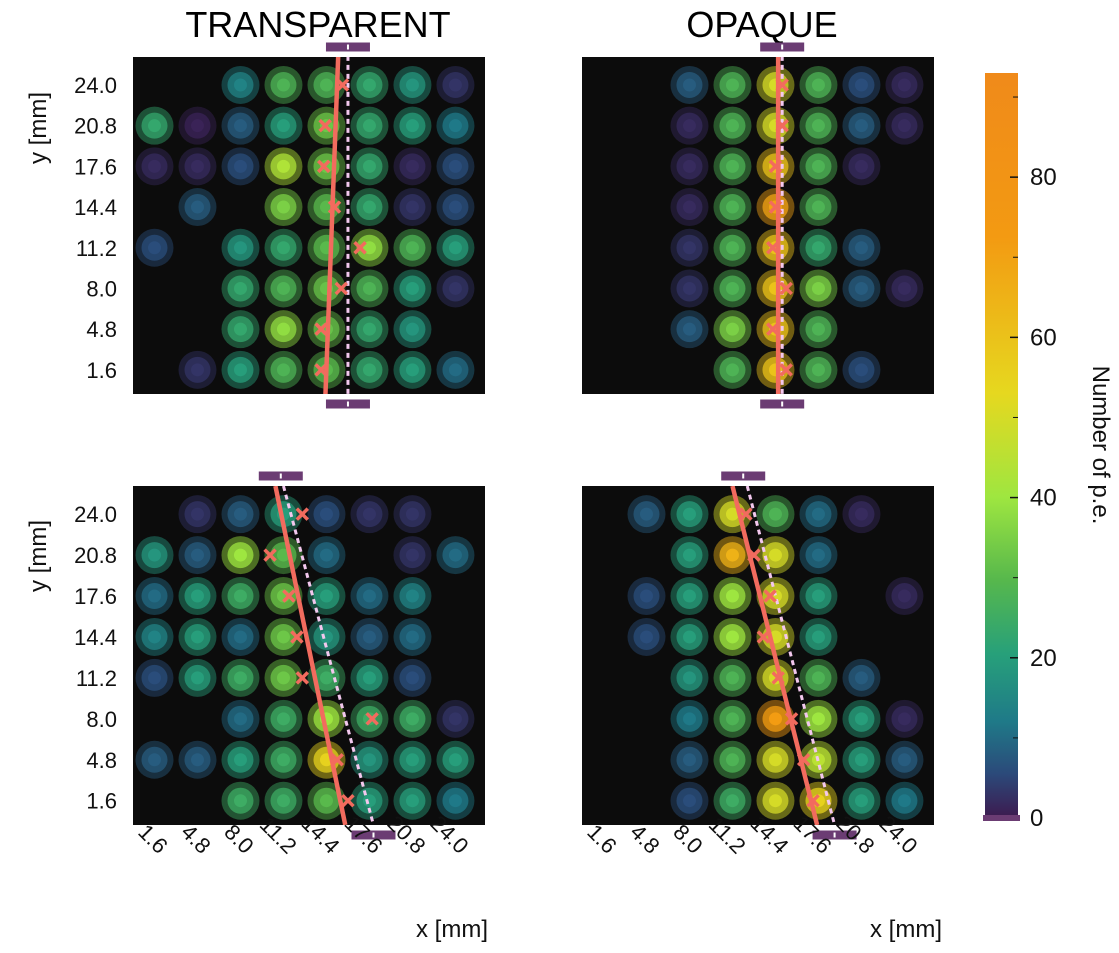 The image size is (1119, 953). I want to click on y-axis-label: y [mm], so click(38, 128).